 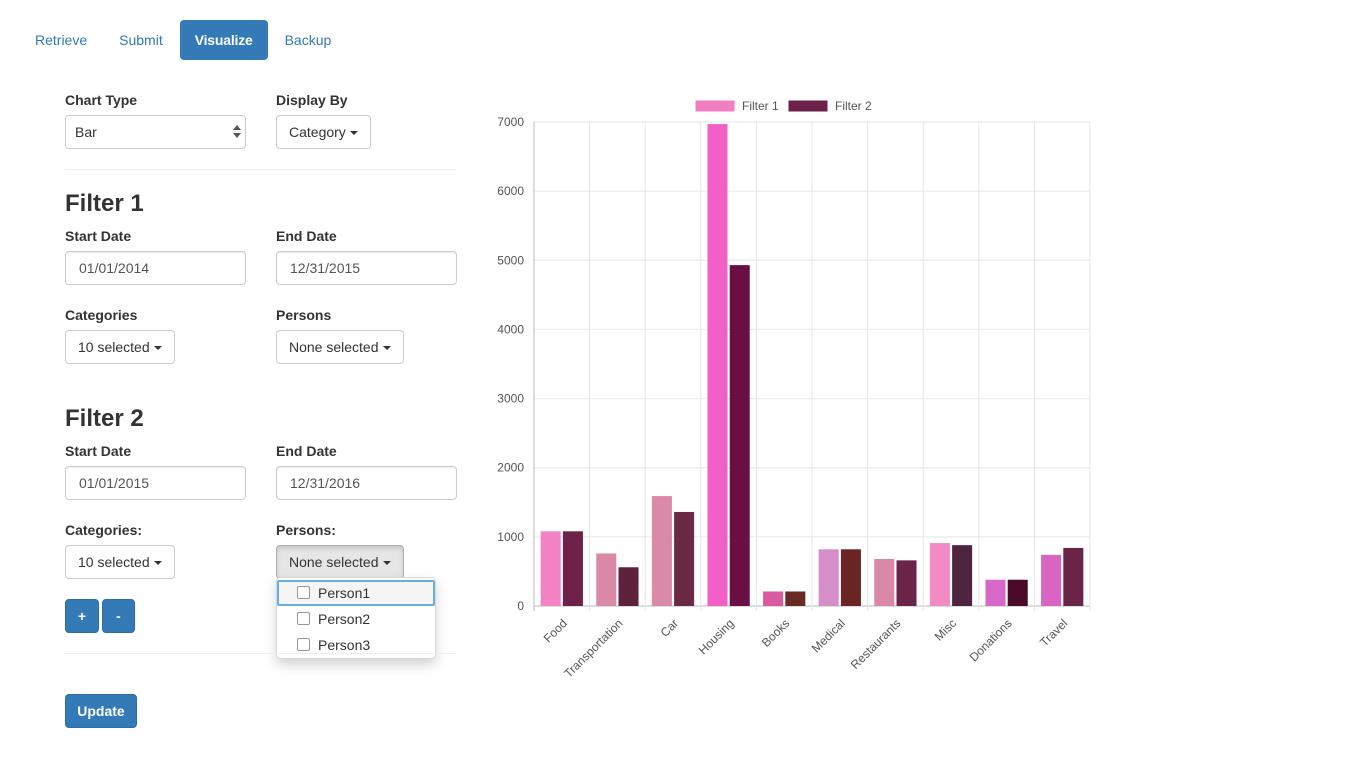 I want to click on persons-option-person3: Person3, so click(x=356, y=645).